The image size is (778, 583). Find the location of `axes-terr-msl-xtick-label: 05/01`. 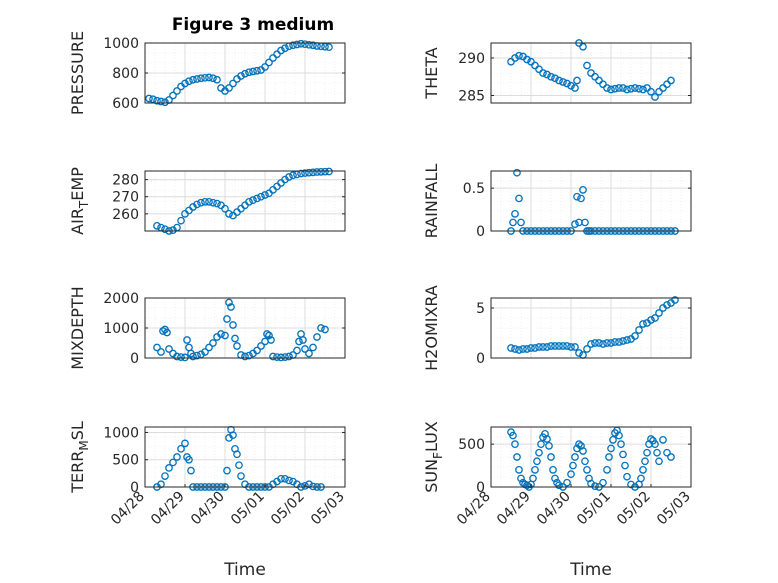

axes-terr-msl-xtick-label: 05/01 is located at coordinates (248, 509).